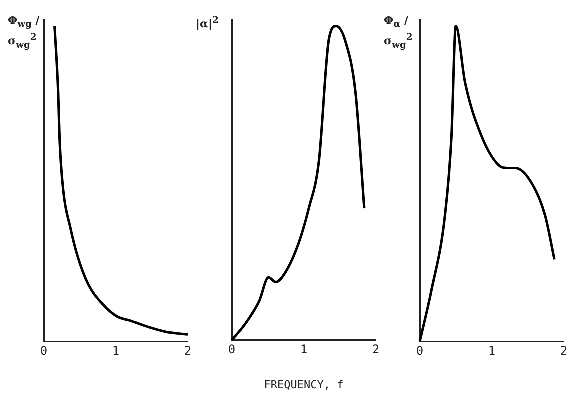 This screenshot has width=581, height=406. I want to click on x-axis-title: FREQUENCY, f, so click(304, 385).